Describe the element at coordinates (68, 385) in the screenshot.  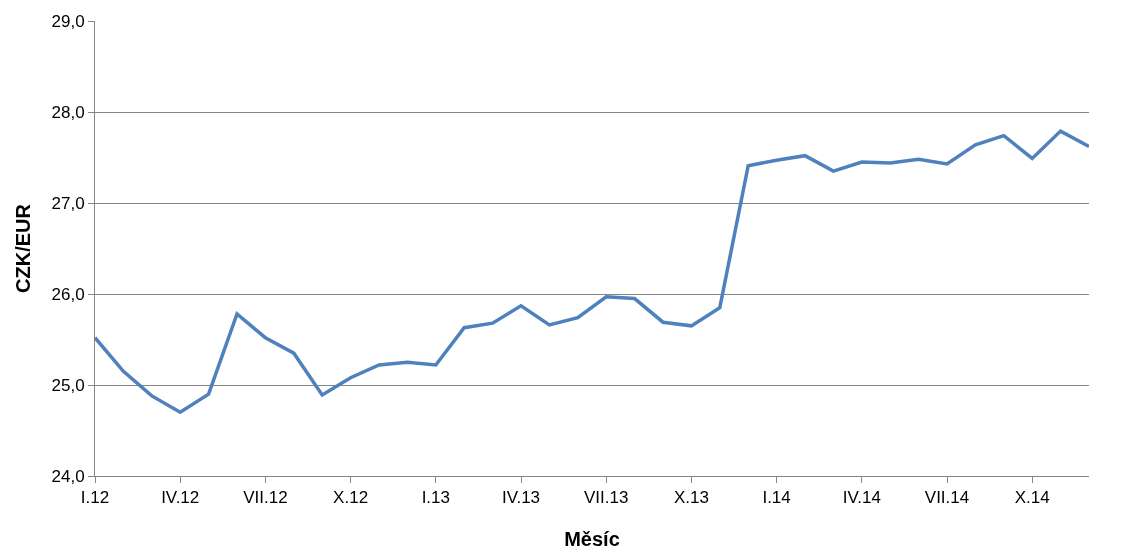
I see `y-tick-label: 25,0` at that location.